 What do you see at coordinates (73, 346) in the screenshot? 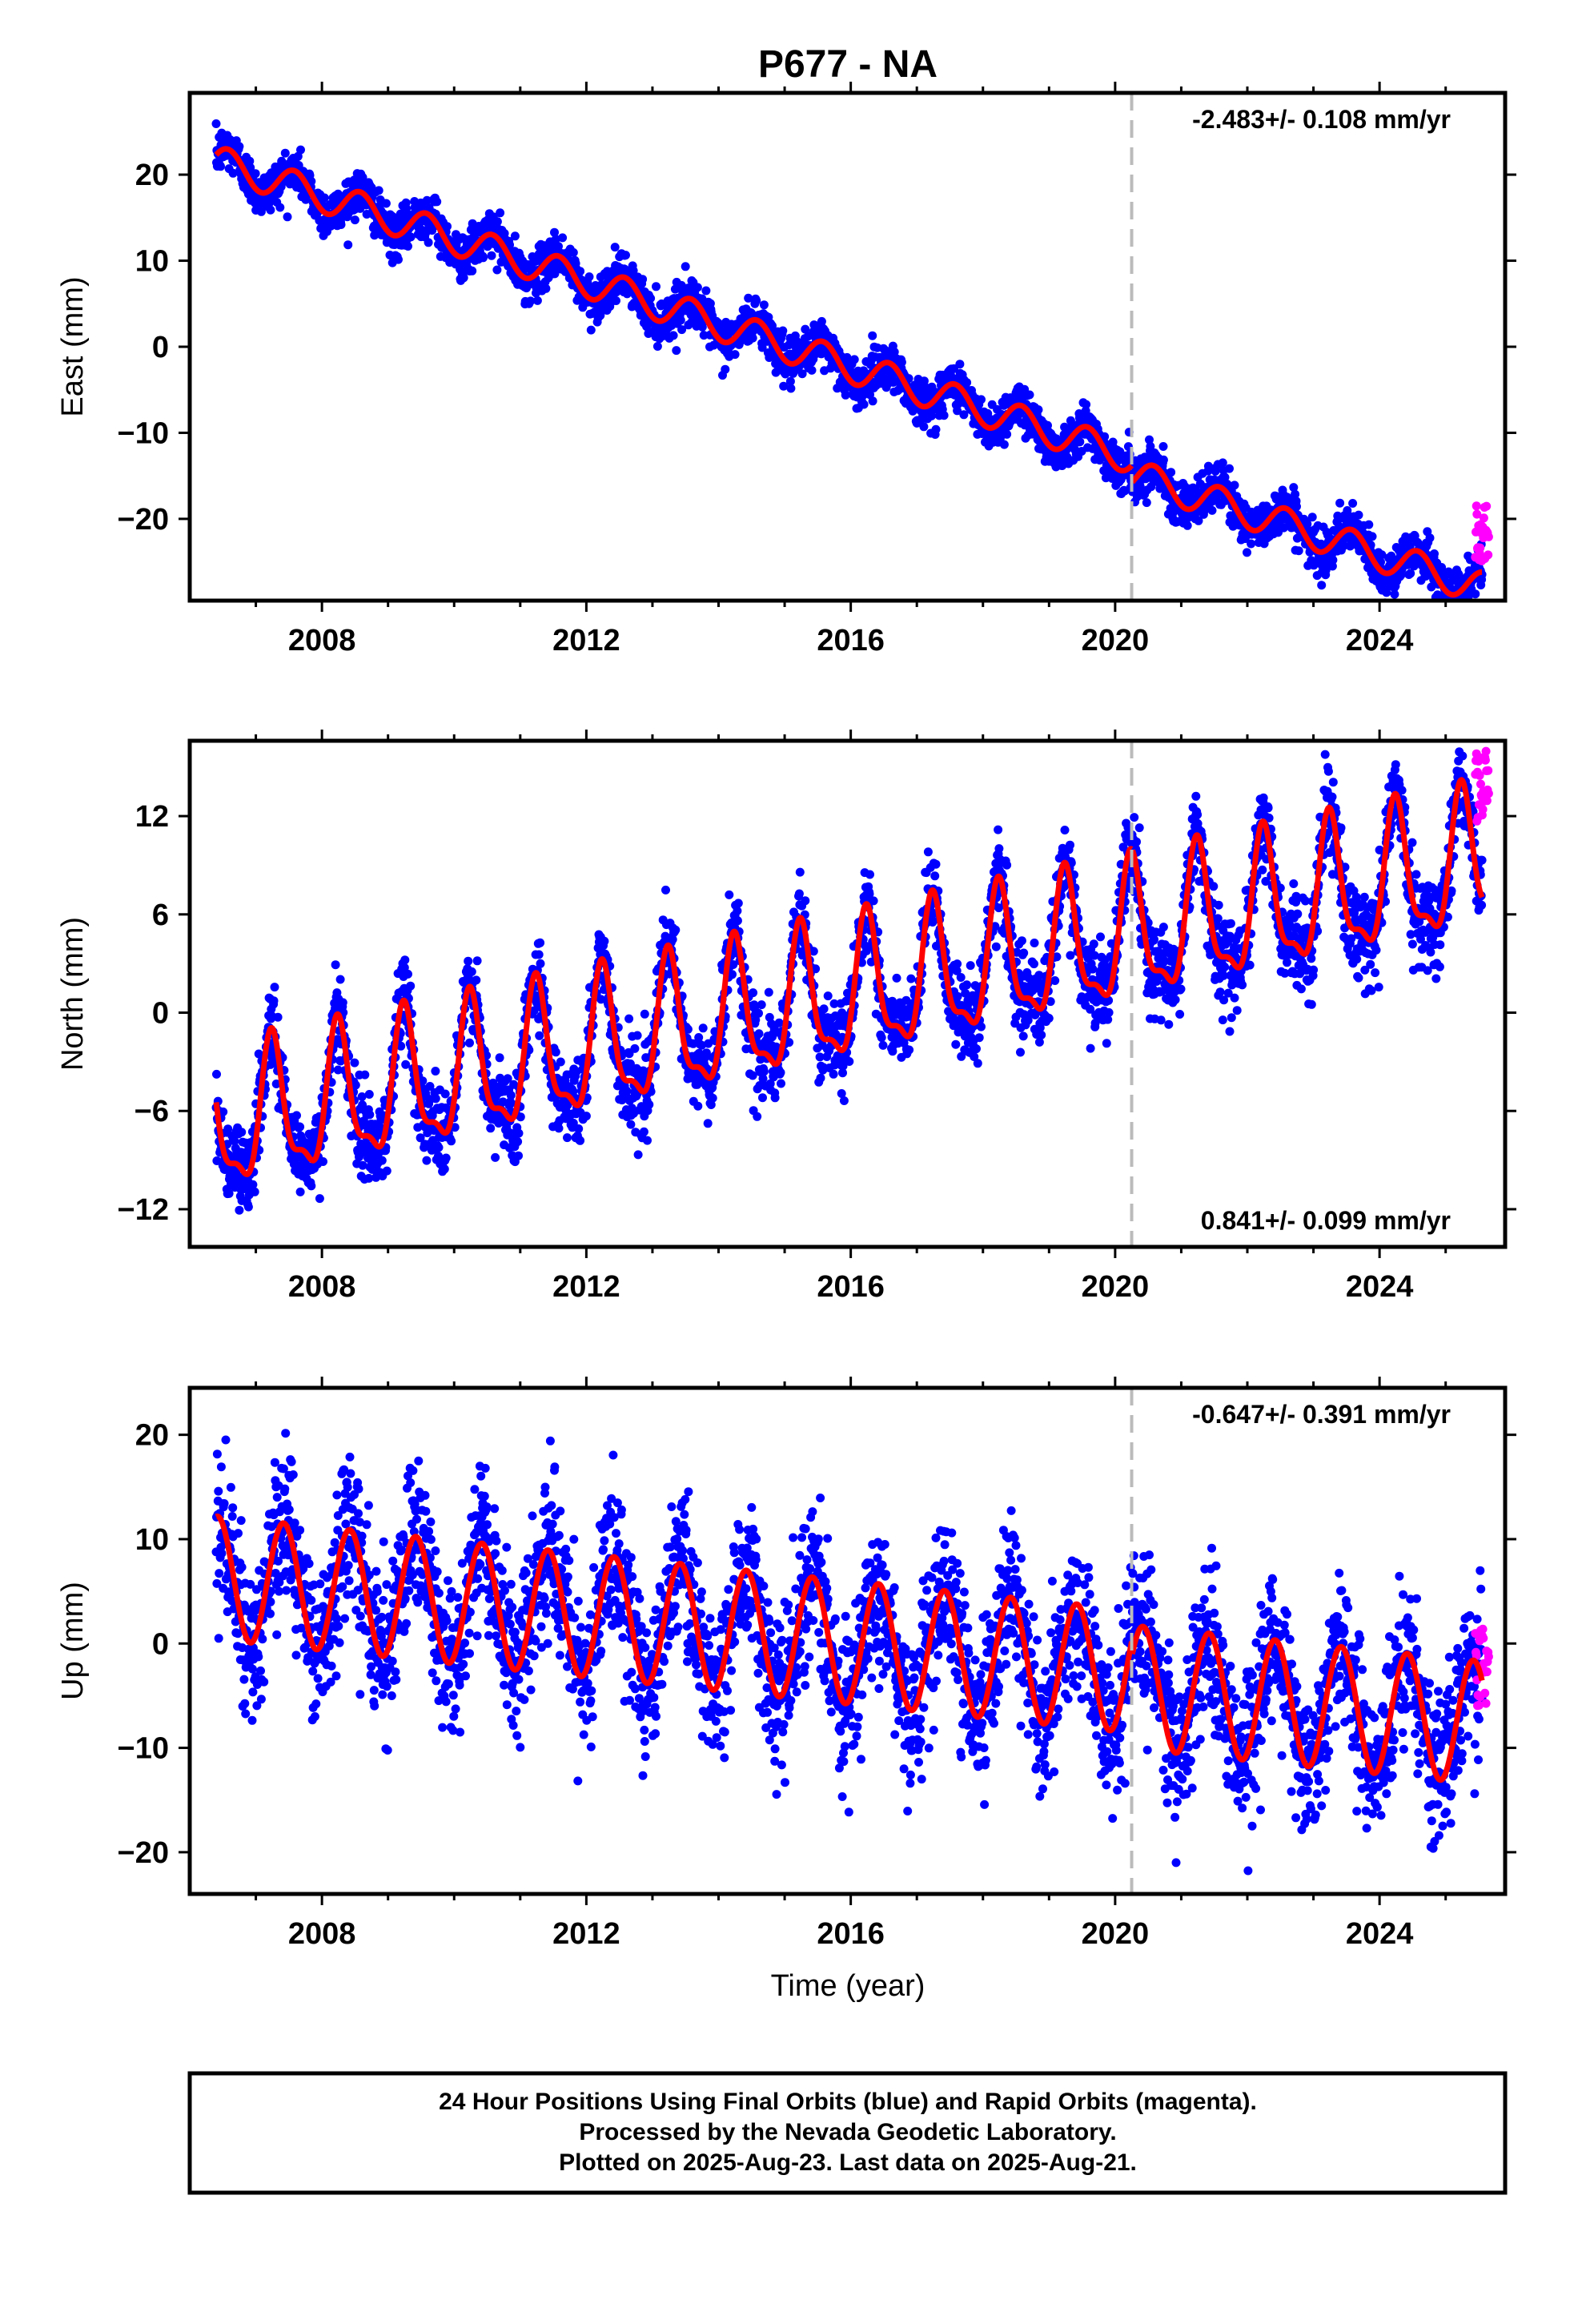
I see `y-axis-label: East (mm)` at bounding box center [73, 346].